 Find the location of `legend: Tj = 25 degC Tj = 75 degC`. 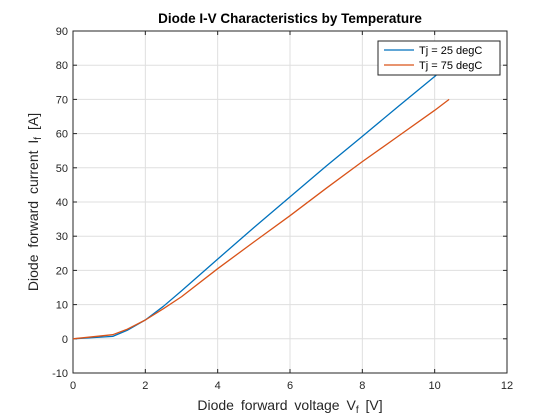

legend: Tj = 25 degC Tj = 75 degC is located at coordinates (439, 58).